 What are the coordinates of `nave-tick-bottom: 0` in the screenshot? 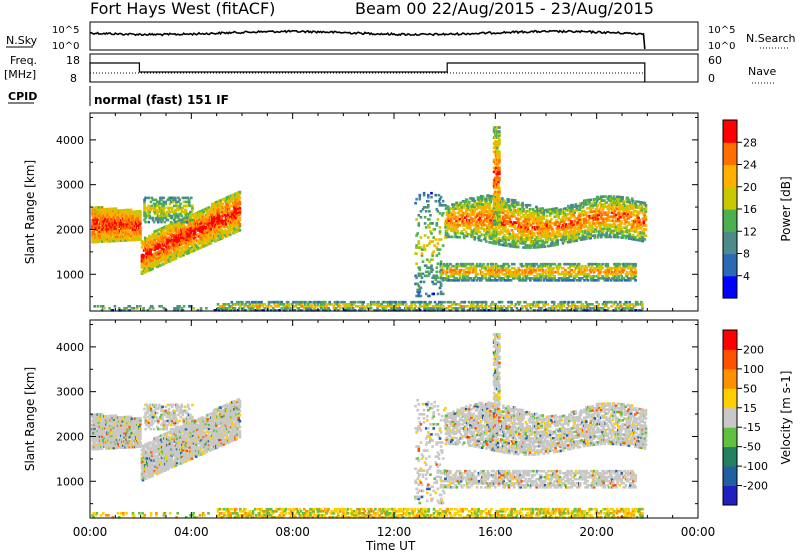 It's located at (711, 78).